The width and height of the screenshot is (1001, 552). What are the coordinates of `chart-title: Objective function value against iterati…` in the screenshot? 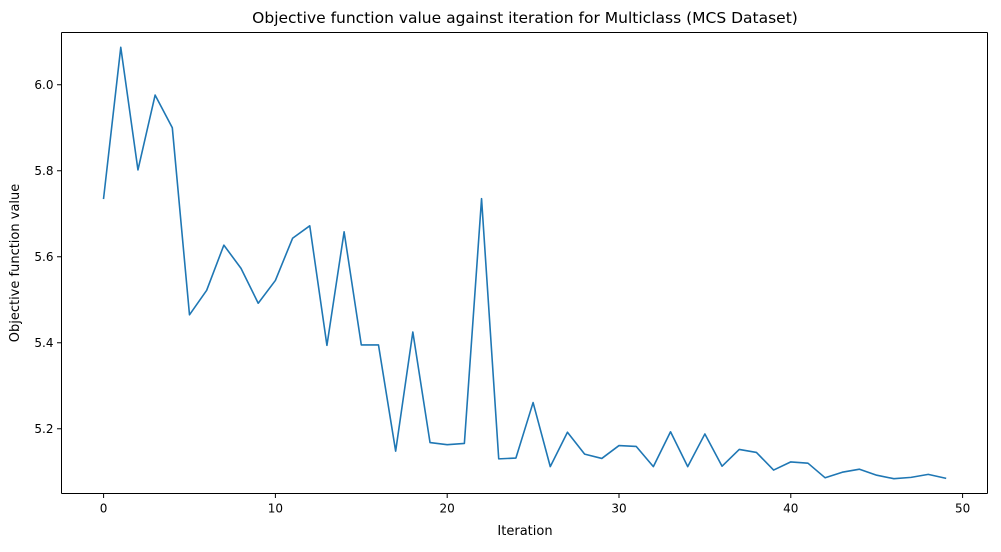 It's located at (525, 18).